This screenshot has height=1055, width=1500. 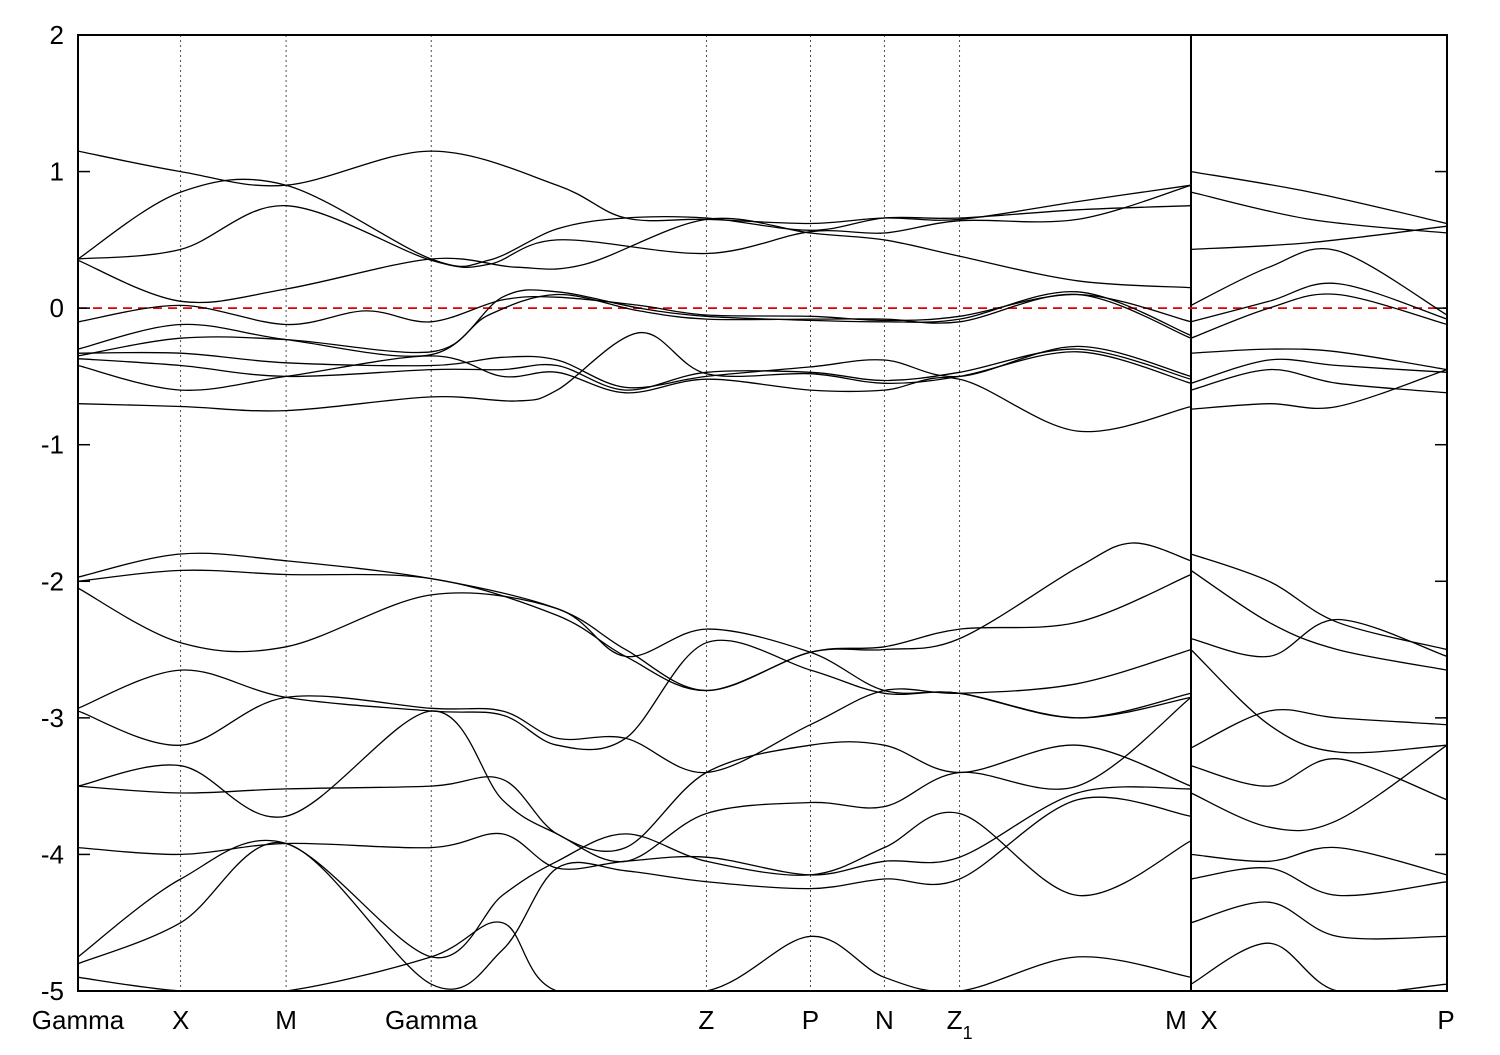 What do you see at coordinates (52, 718) in the screenshot?
I see `y-tick-label: -3` at bounding box center [52, 718].